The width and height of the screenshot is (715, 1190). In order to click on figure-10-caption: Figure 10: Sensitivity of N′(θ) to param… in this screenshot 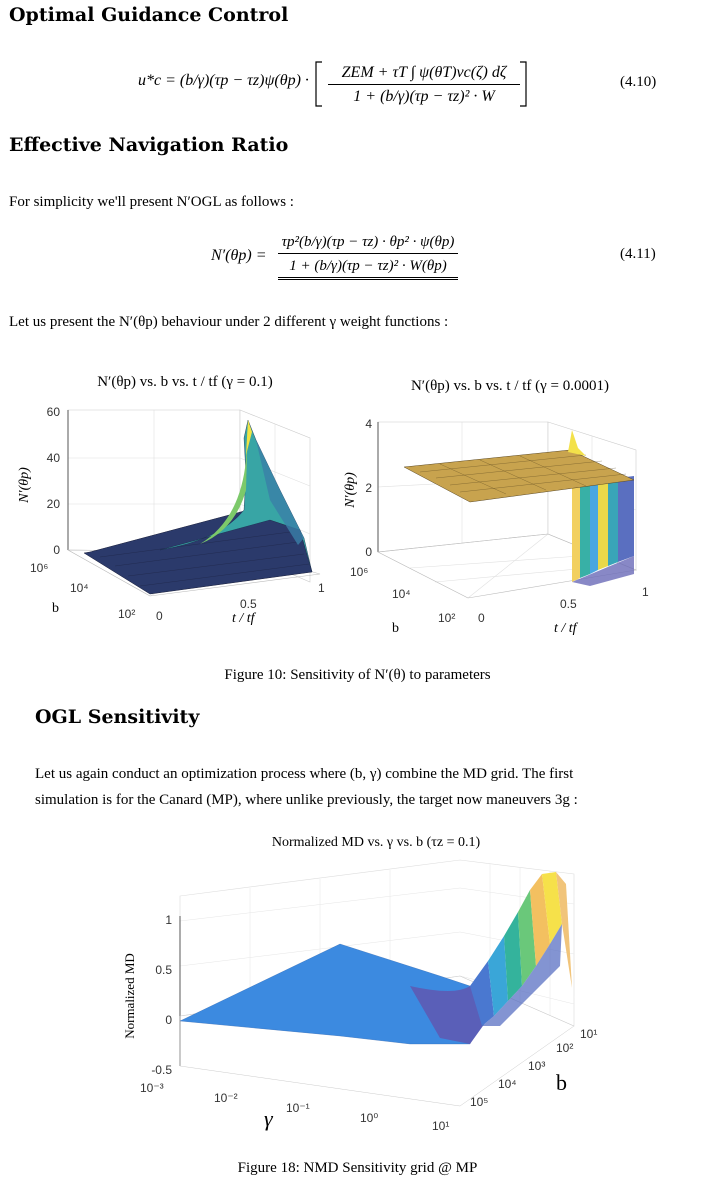, I will do `click(357, 675)`.